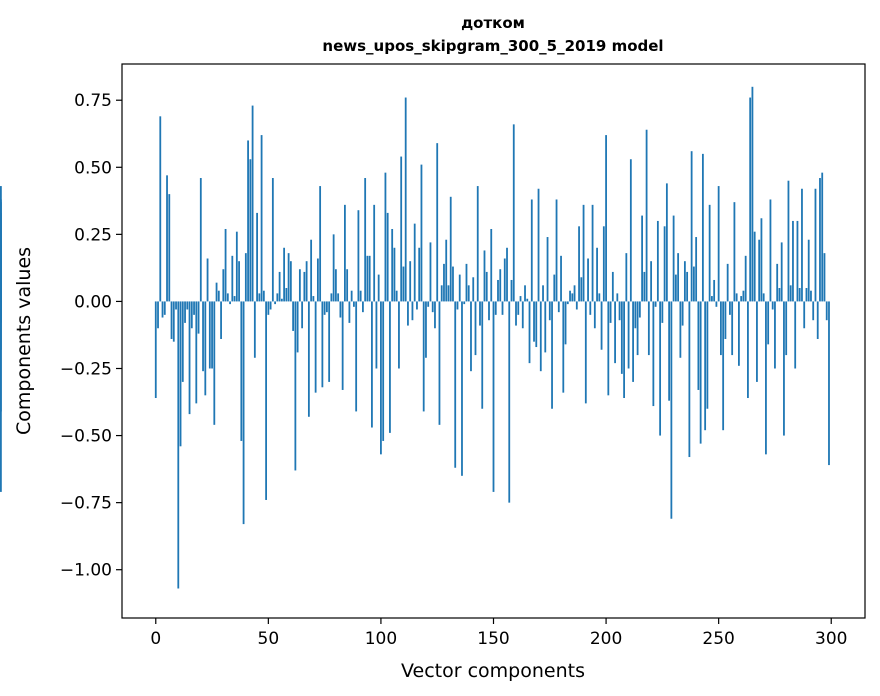  Describe the element at coordinates (498, 633) in the screenshot. I see `x-axis: 0 50 100 150 200 250 300` at that location.